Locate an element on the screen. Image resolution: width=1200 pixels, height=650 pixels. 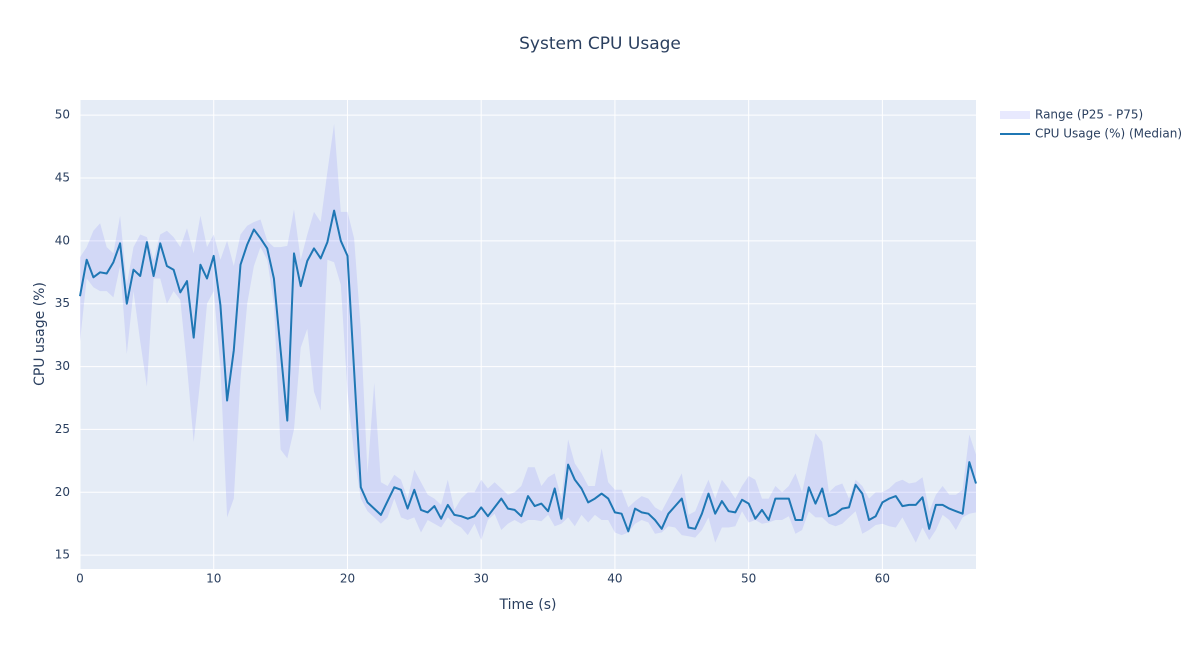
x-tick-label: 10 is located at coordinates (213, 579).